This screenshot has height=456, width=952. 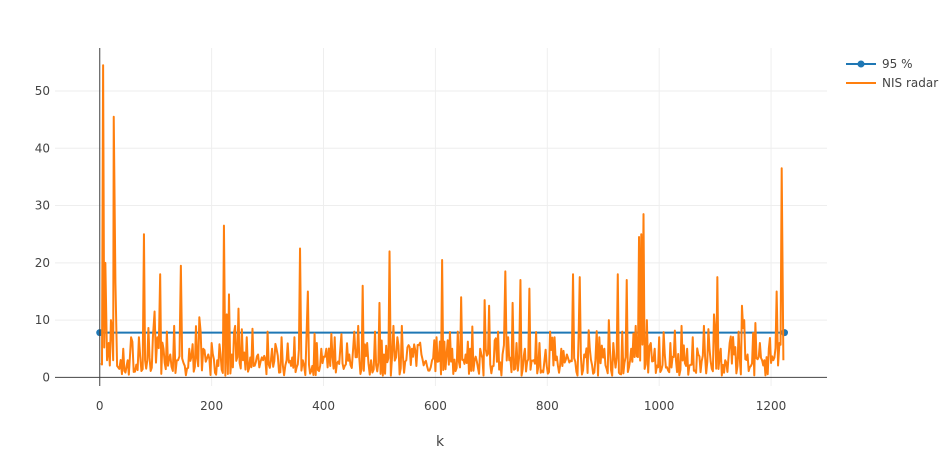 I want to click on y-tick-label: 0, so click(x=46, y=377).